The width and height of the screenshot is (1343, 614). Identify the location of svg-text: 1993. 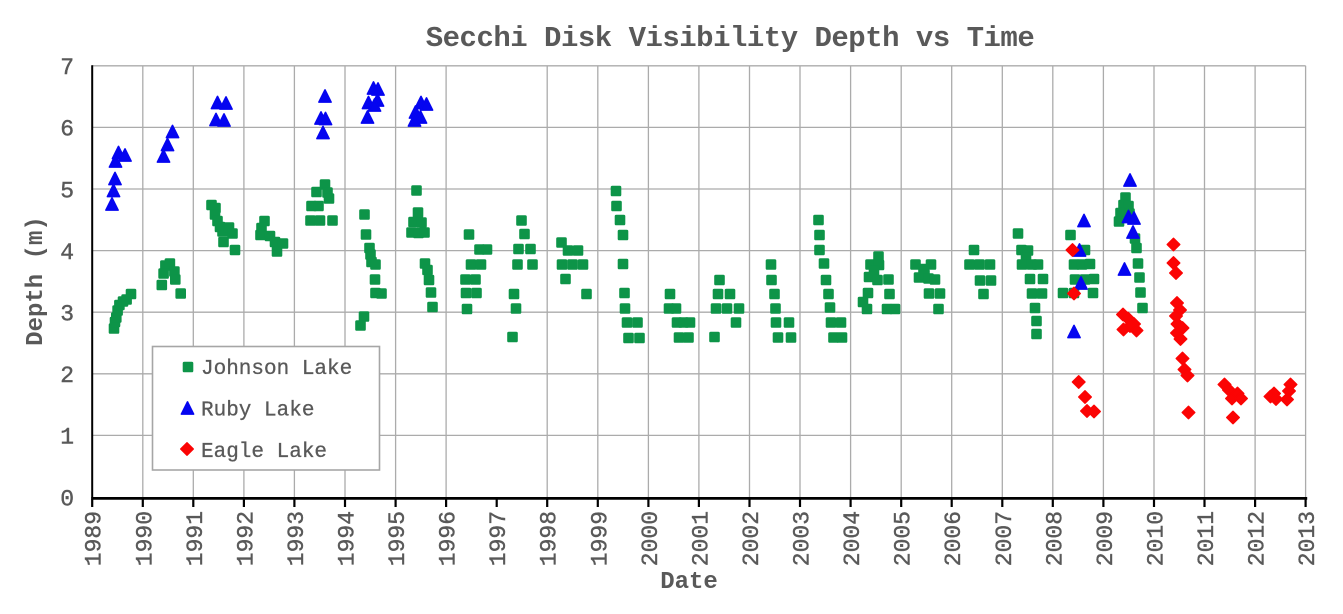
(297, 538).